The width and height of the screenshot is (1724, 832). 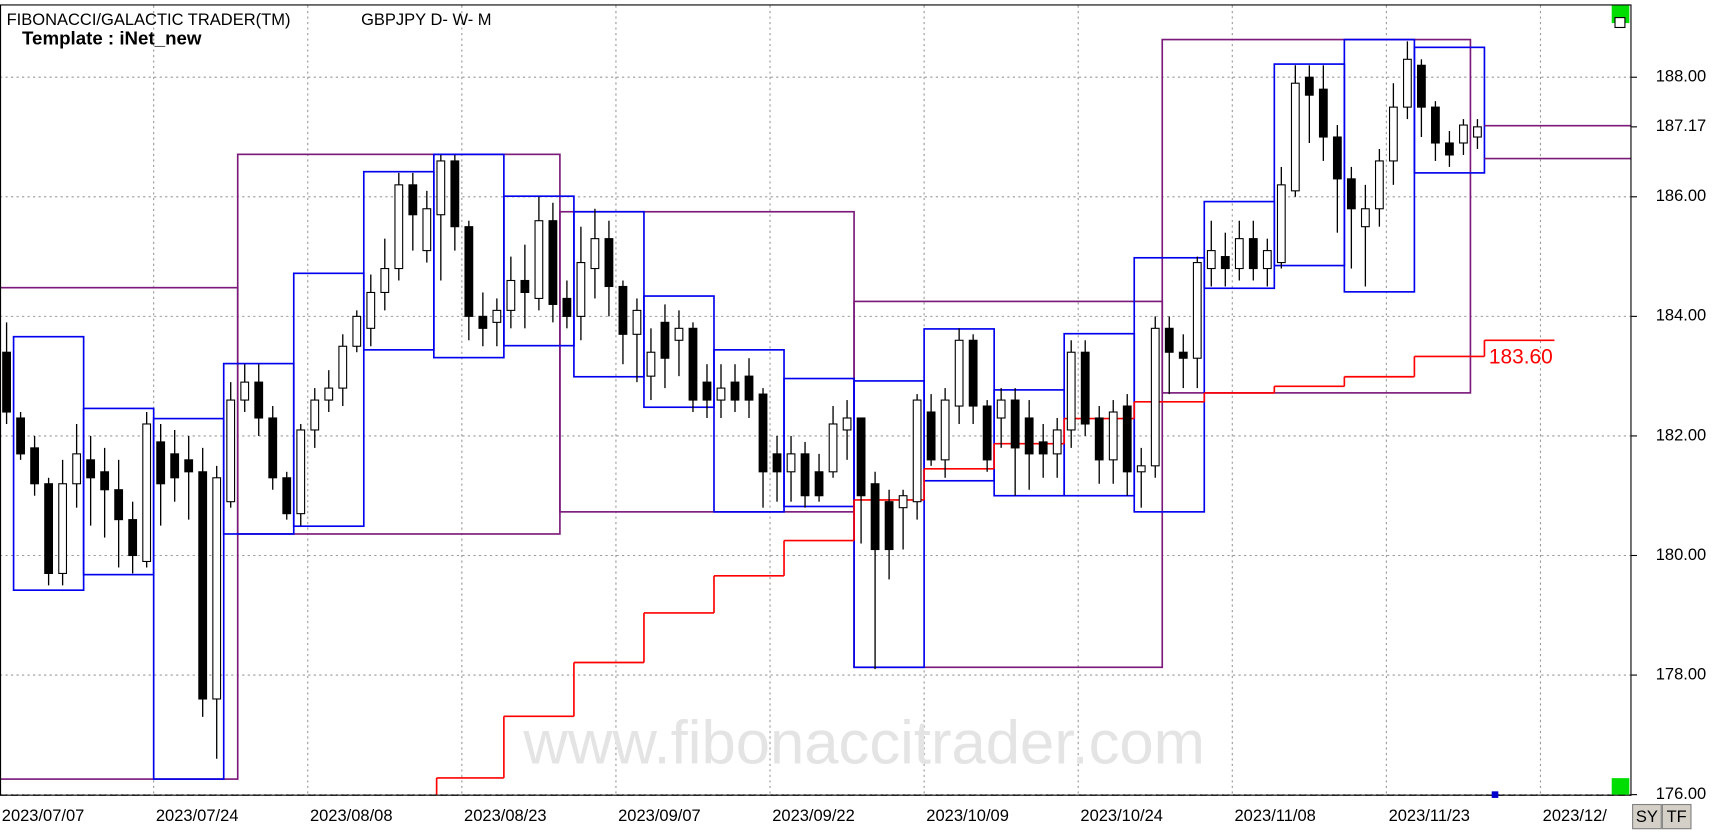 I want to click on corner-marker, so click(x=1620, y=786).